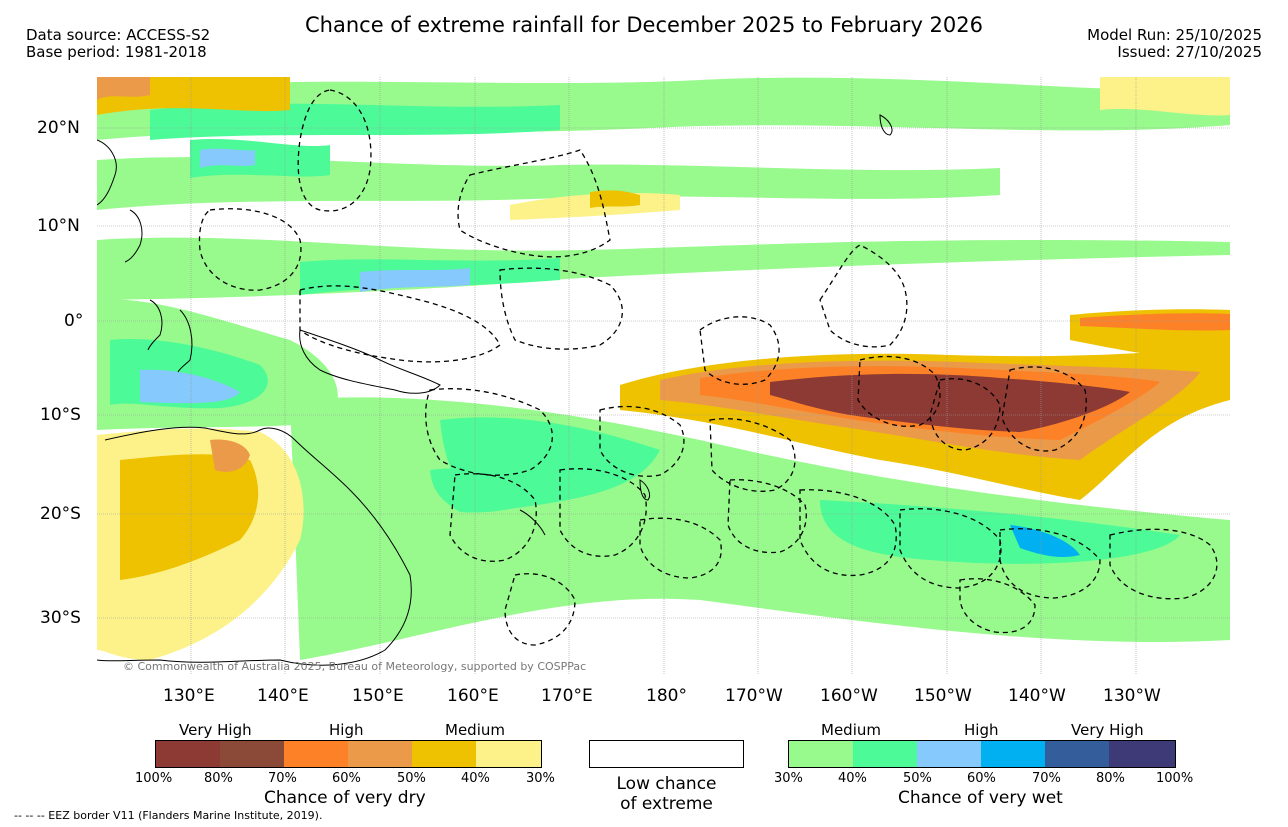  I want to click on lat-label-0: 0°, so click(74, 321).